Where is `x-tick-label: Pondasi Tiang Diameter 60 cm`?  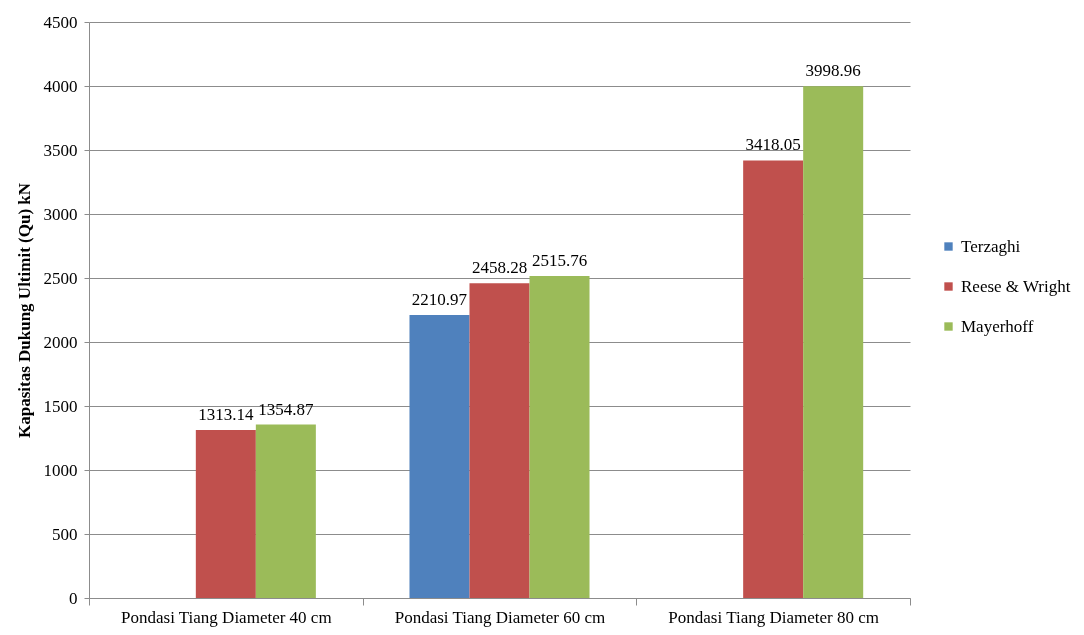 x-tick-label: Pondasi Tiang Diameter 60 cm is located at coordinates (500, 617).